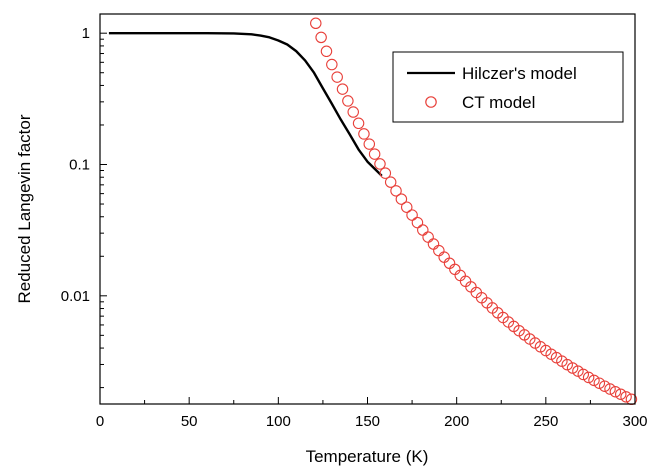 The width and height of the screenshot is (648, 468). I want to click on x-tick-label: 300, so click(634, 421).